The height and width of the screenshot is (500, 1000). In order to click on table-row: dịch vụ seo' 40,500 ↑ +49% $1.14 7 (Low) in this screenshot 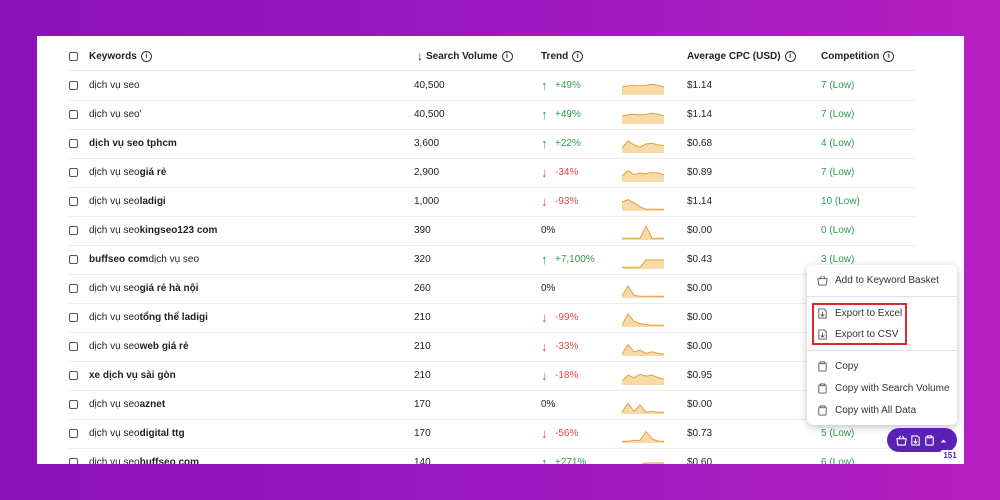, I will do `click(491, 115)`.